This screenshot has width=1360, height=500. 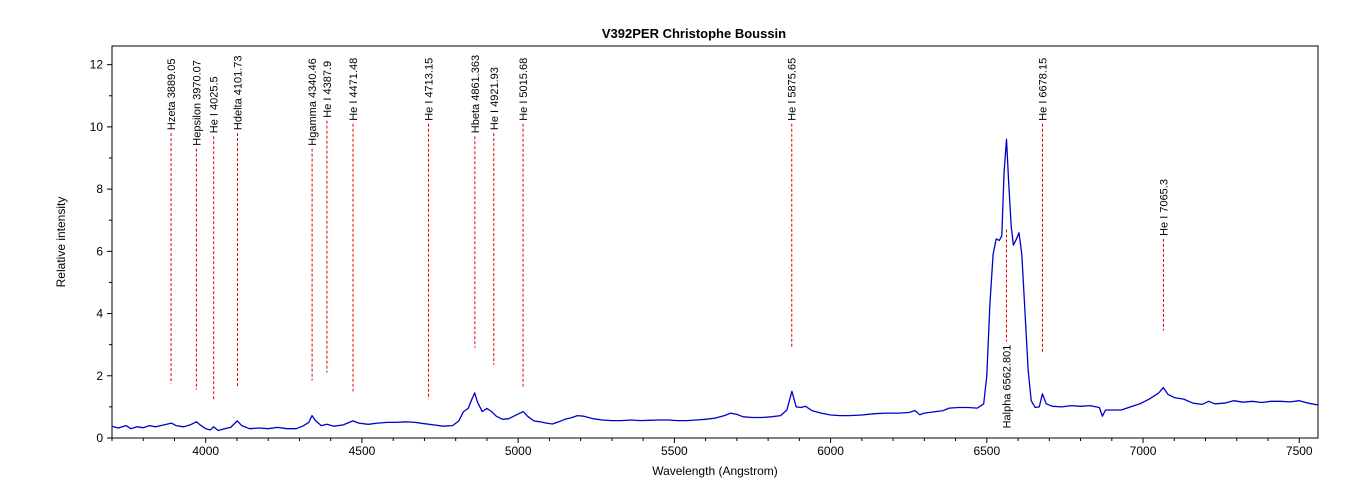 I want to click on line-marker-label: He I 4713.15, so click(x=430, y=89).